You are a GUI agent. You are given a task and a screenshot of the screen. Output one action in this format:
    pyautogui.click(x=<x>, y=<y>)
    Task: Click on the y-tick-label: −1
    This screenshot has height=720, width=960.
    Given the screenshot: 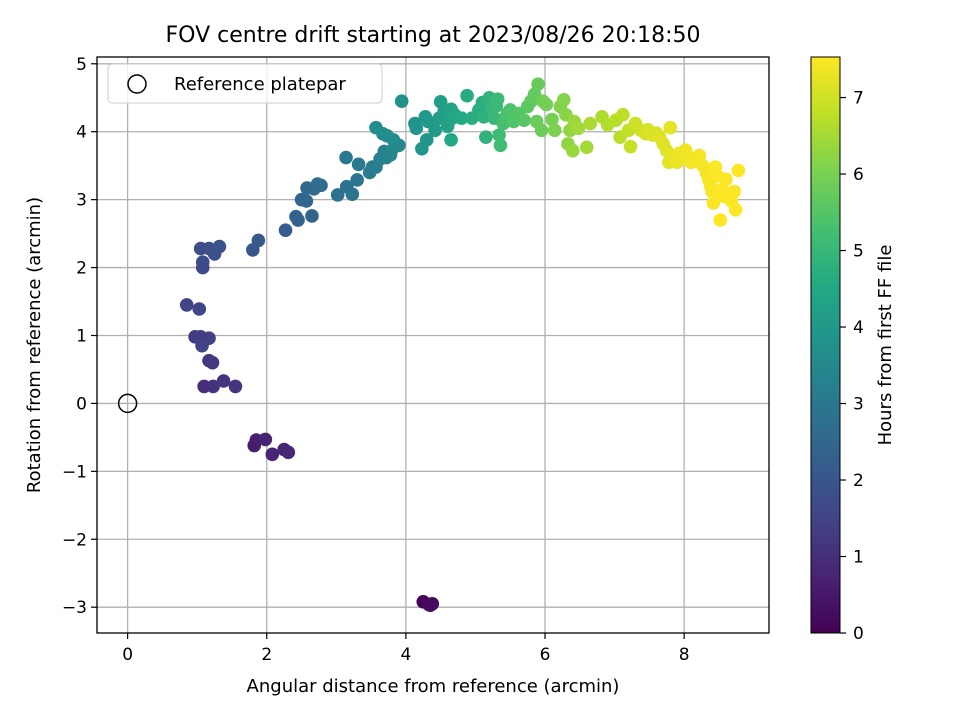 What is the action you would take?
    pyautogui.click(x=74, y=472)
    